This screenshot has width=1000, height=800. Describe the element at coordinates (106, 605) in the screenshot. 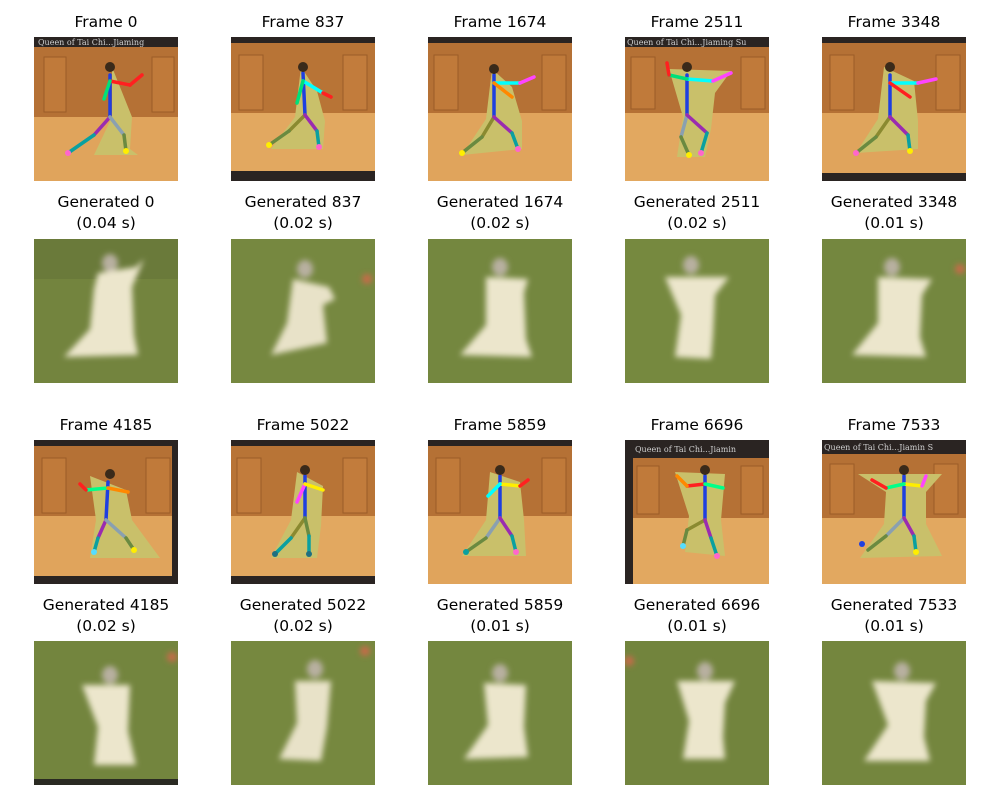

I see `generated-title: Generated 4185` at that location.